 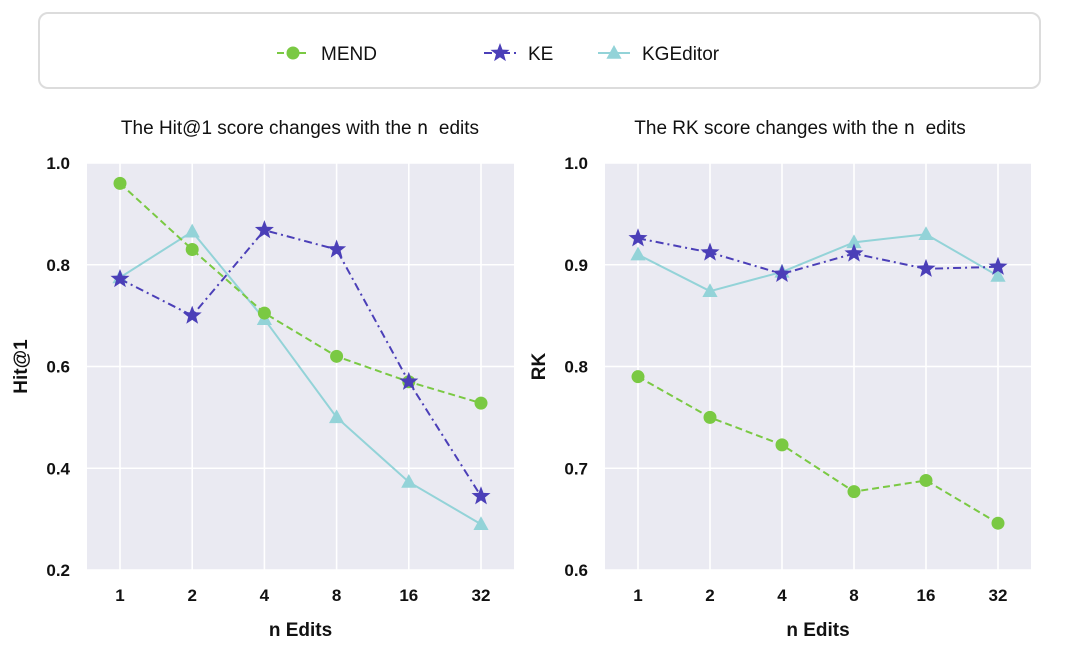 What do you see at coordinates (518, 54) in the screenshot?
I see `legend-item-ke: KE` at bounding box center [518, 54].